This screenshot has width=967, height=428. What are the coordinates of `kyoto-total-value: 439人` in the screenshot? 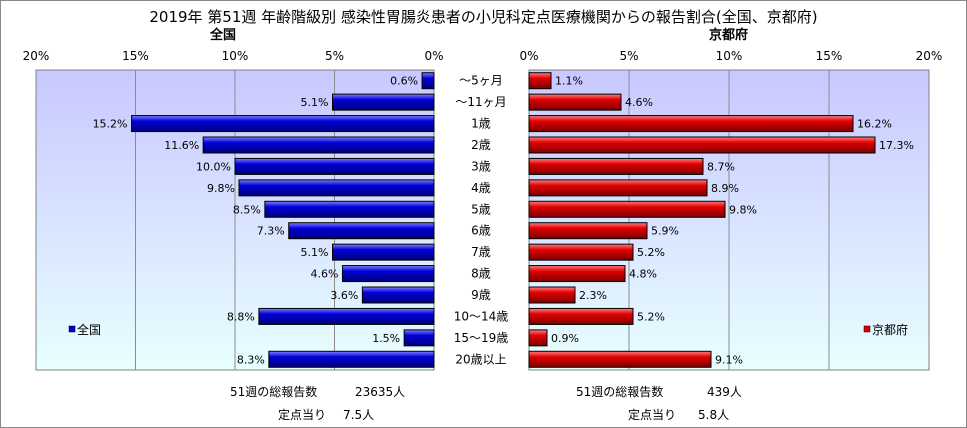 It's located at (724, 392).